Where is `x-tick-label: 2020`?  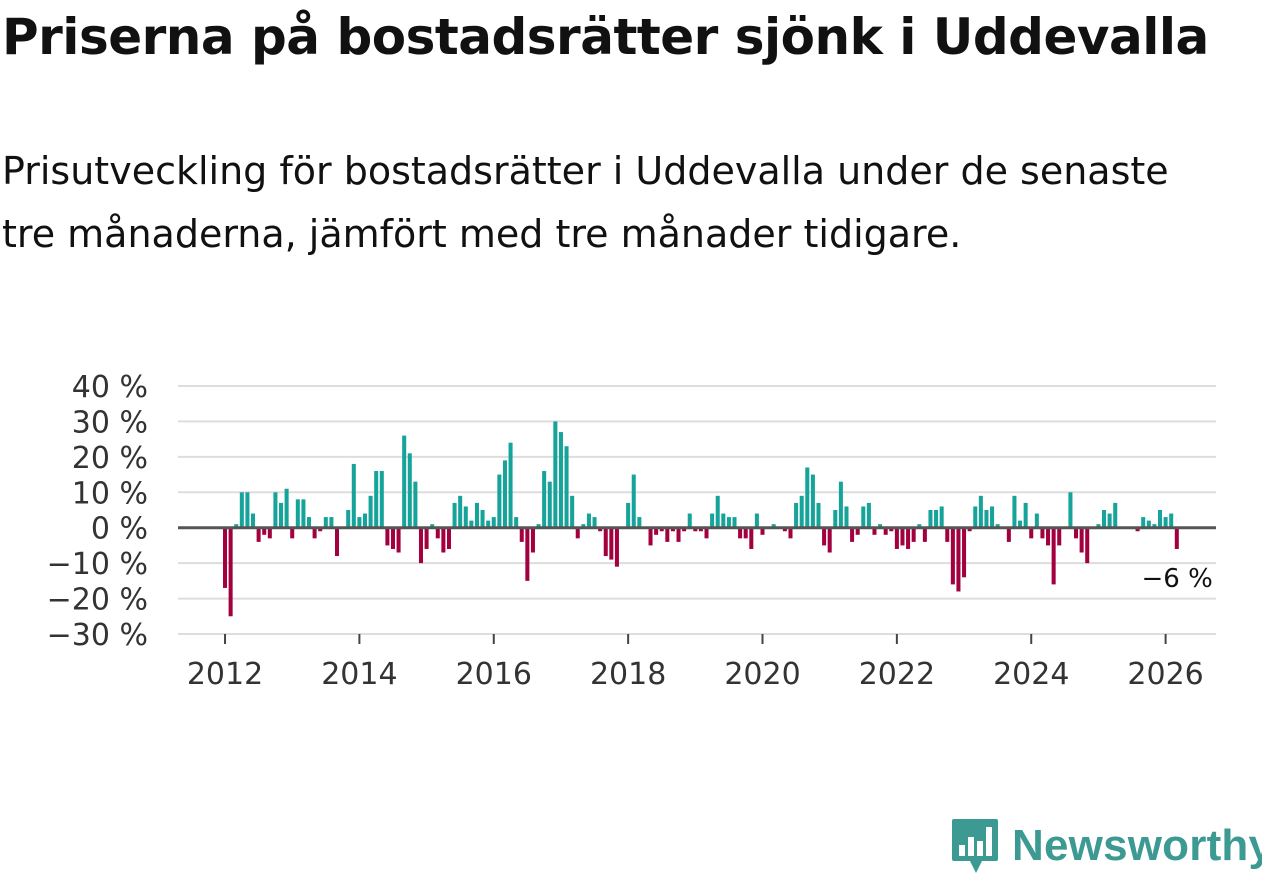
x-tick-label: 2020 is located at coordinates (762, 674).